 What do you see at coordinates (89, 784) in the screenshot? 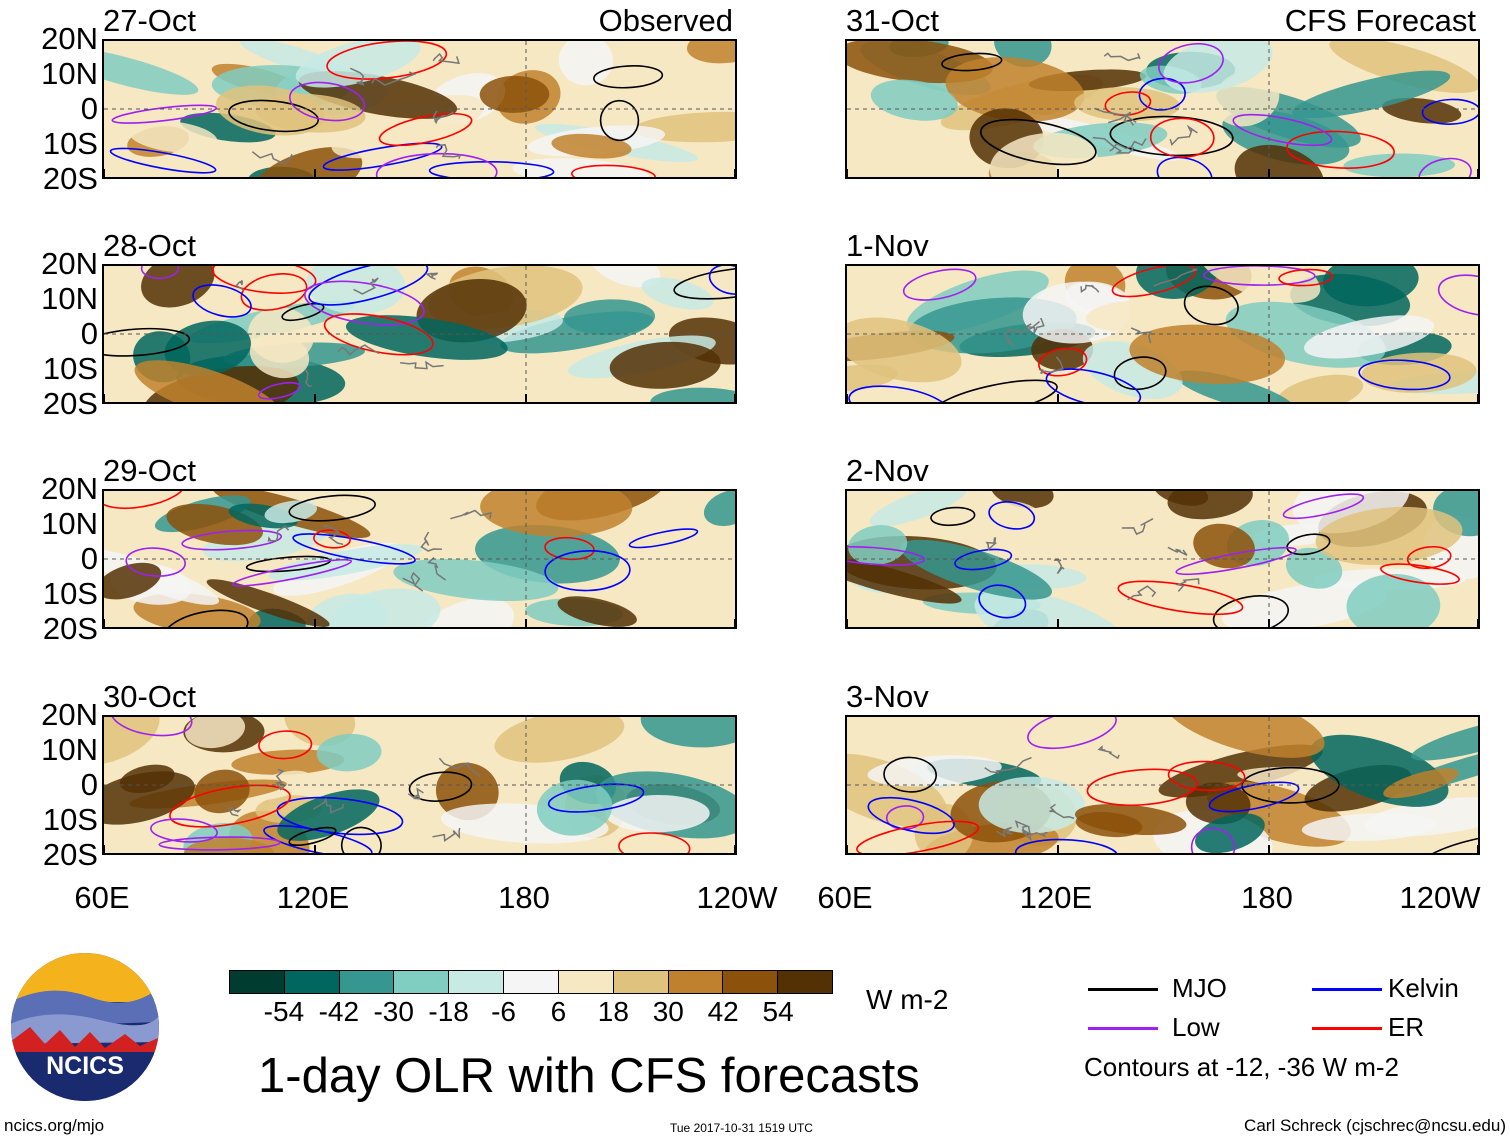
I see `lat-label: 0` at bounding box center [89, 784].